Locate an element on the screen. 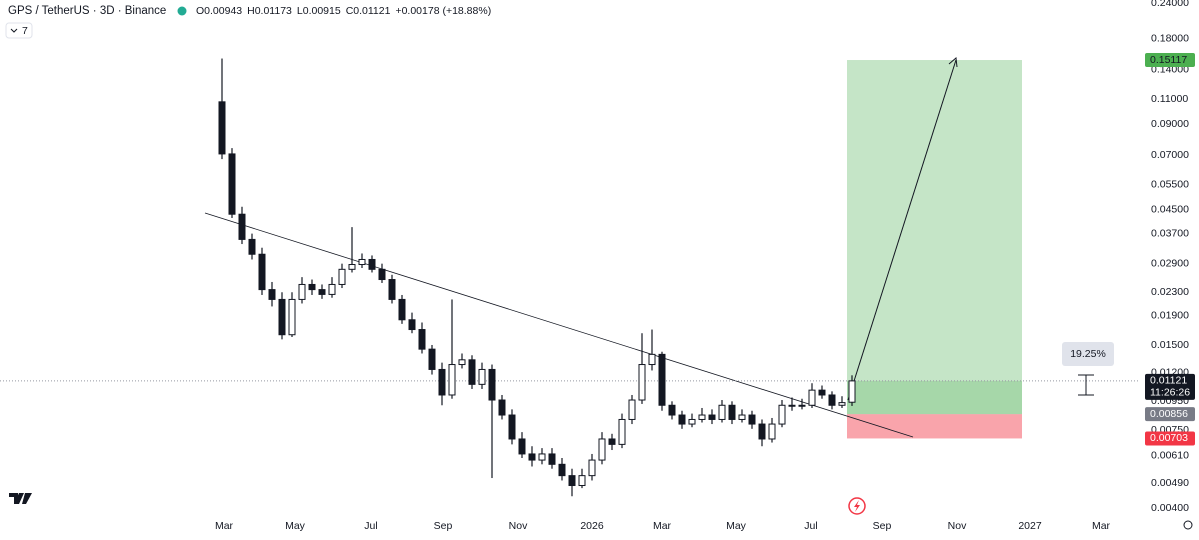 The width and height of the screenshot is (1199, 540). measure-box is located at coordinates (1088, 354).